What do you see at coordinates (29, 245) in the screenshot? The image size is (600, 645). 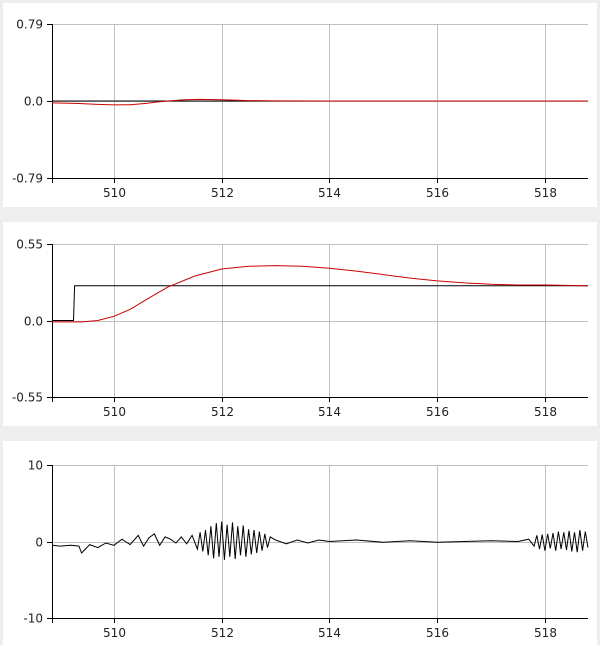 I see `y-tick-label: 0.55` at bounding box center [29, 245].